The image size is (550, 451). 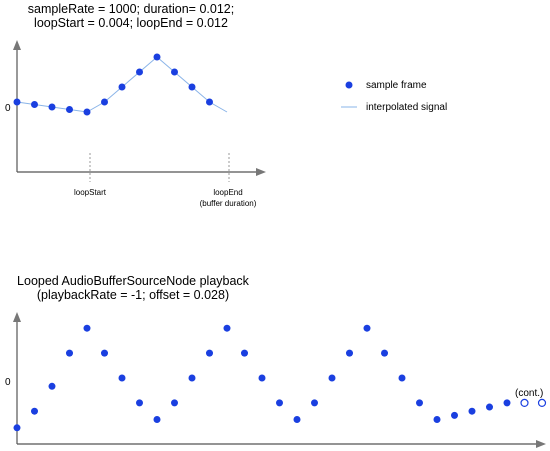 What do you see at coordinates (113, 84) in the screenshot?
I see `top-sample-frames` at bounding box center [113, 84].